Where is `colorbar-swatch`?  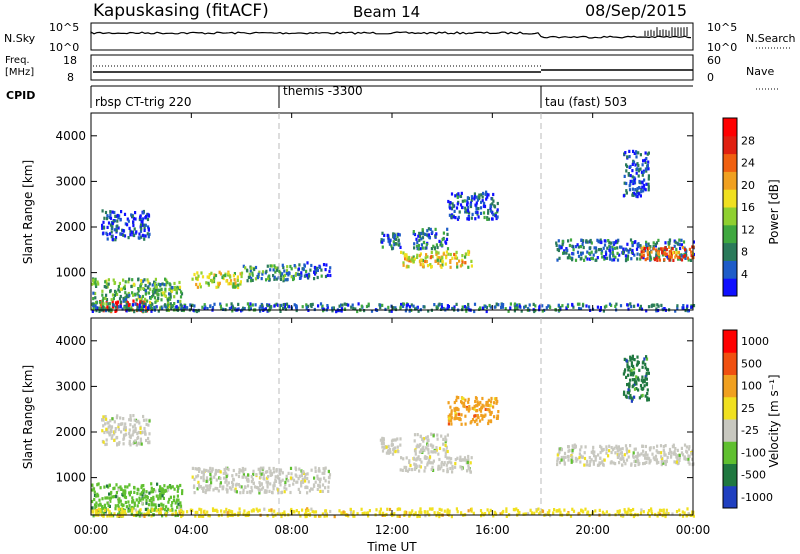 colorbar-swatch is located at coordinates (730, 386).